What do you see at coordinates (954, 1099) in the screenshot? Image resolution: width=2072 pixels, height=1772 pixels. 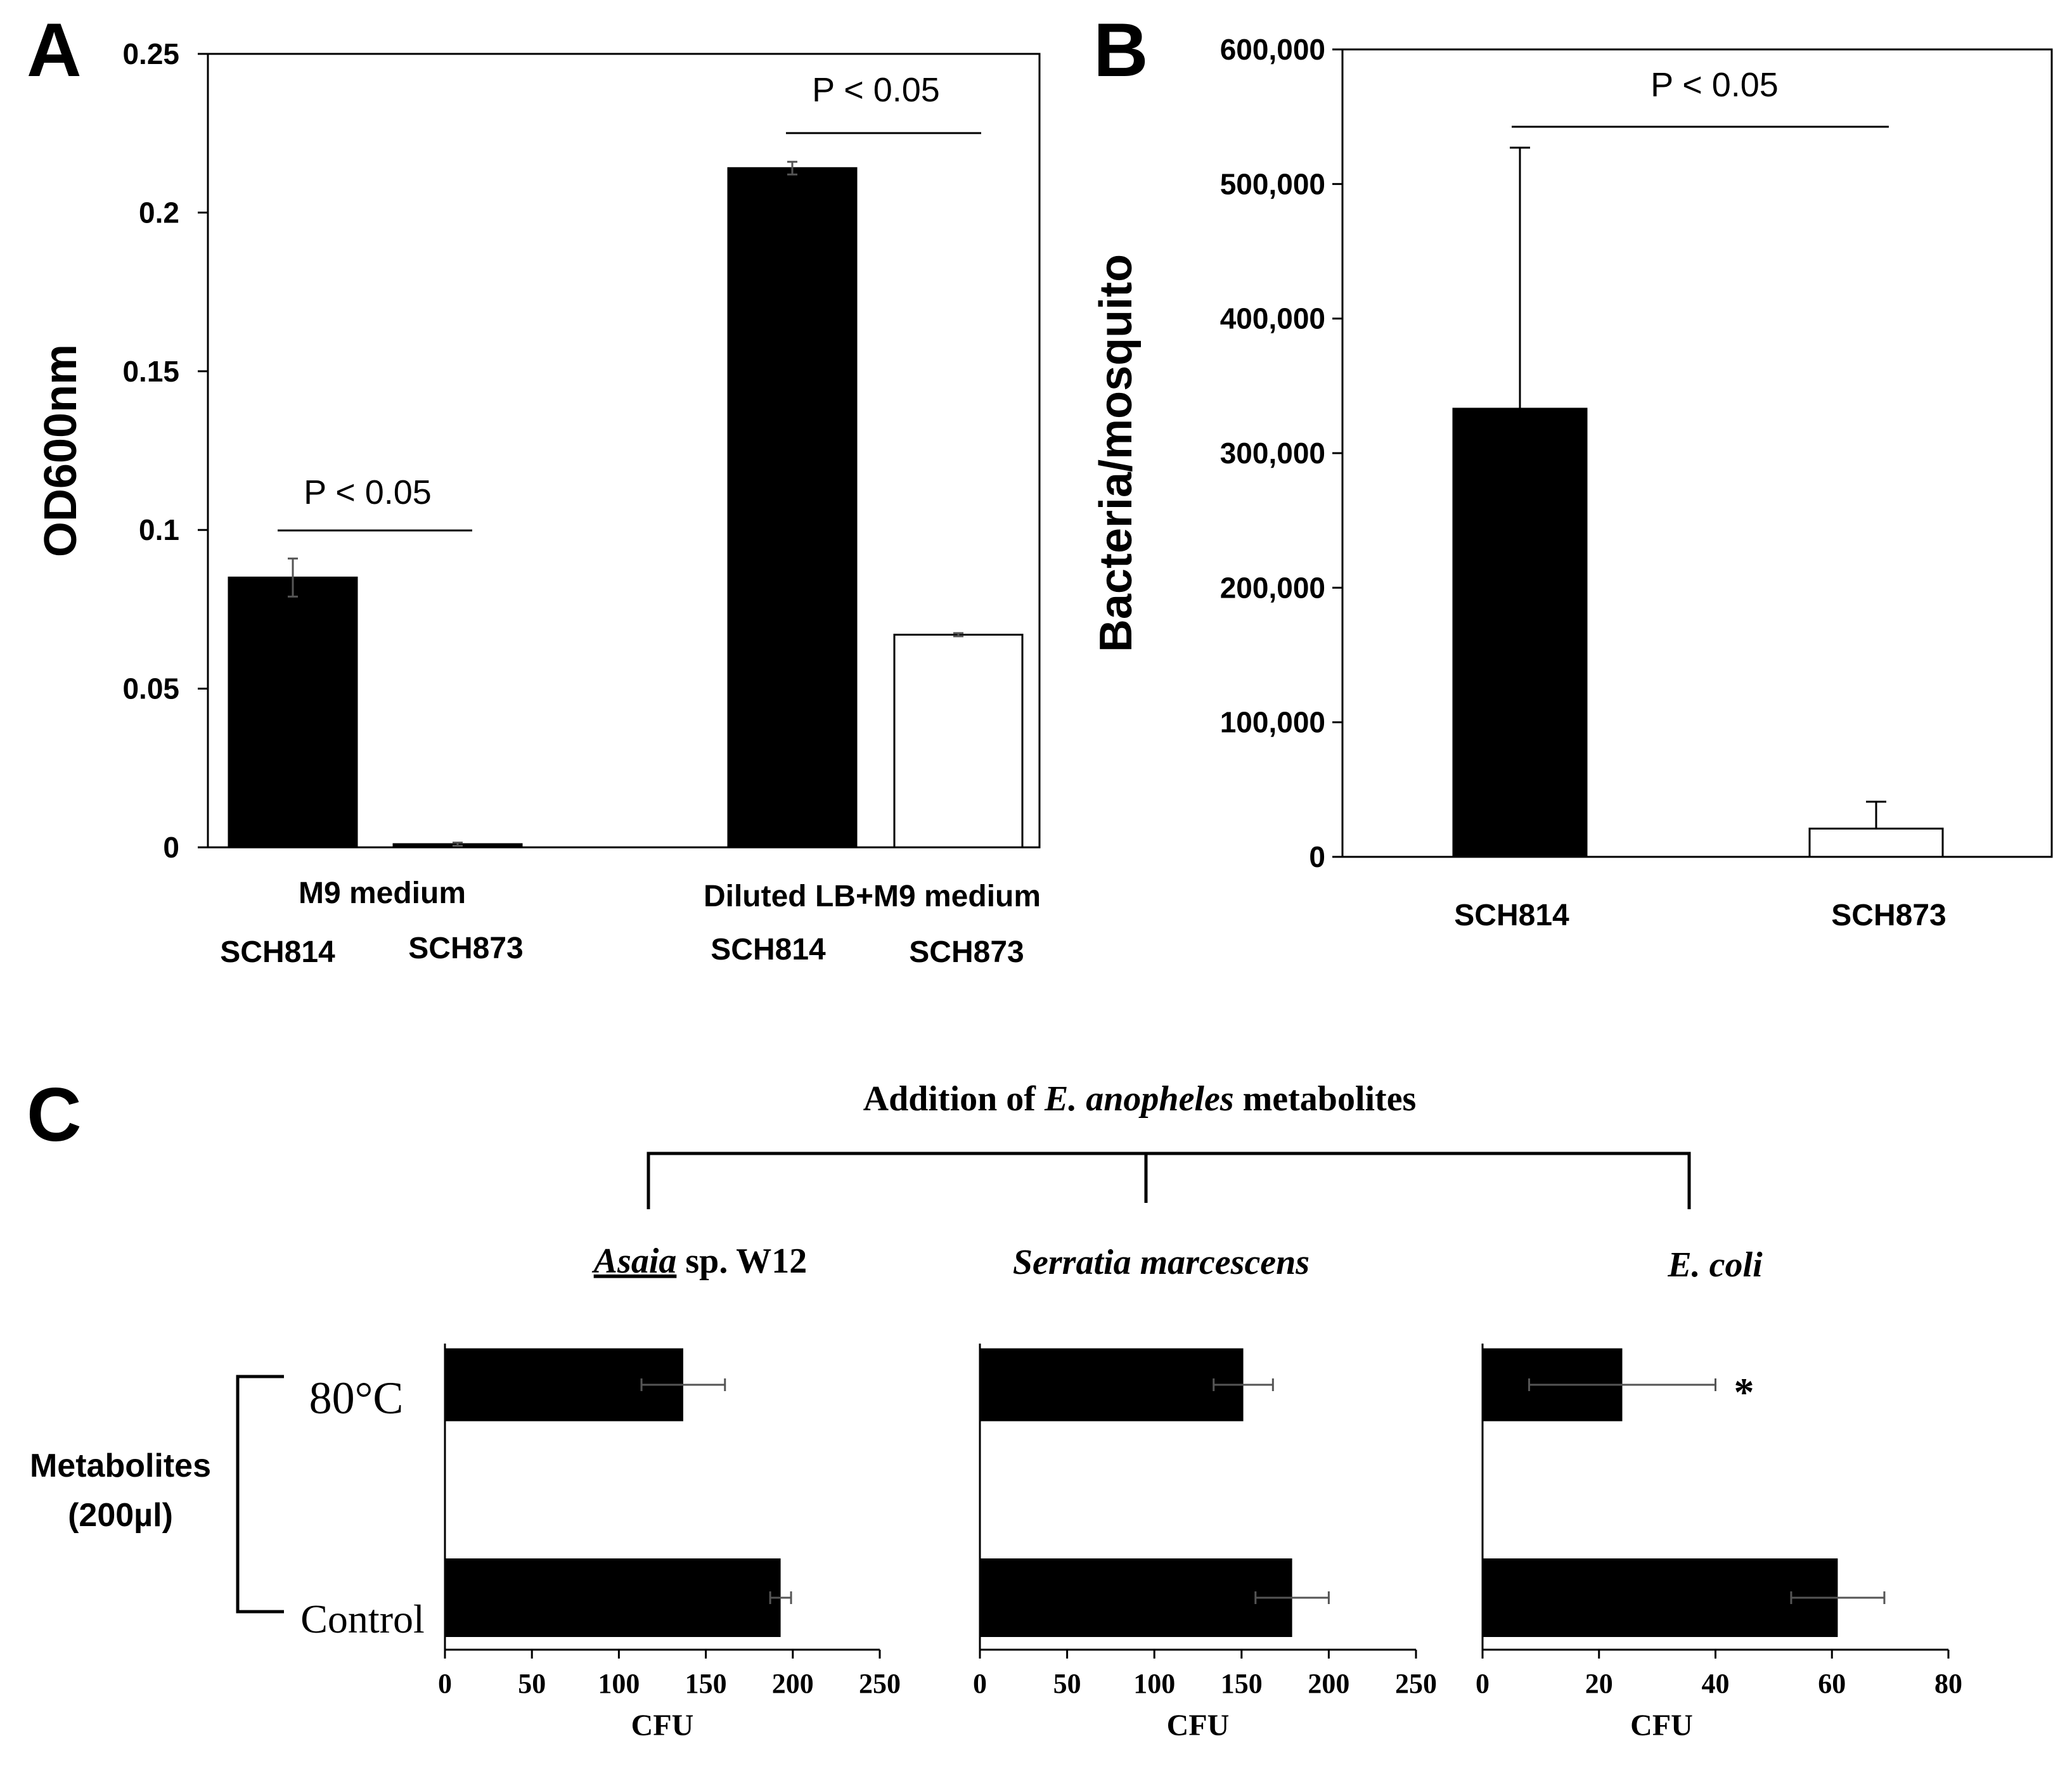 I see `panel-c-title-prefix: Addition of` at bounding box center [954, 1099].